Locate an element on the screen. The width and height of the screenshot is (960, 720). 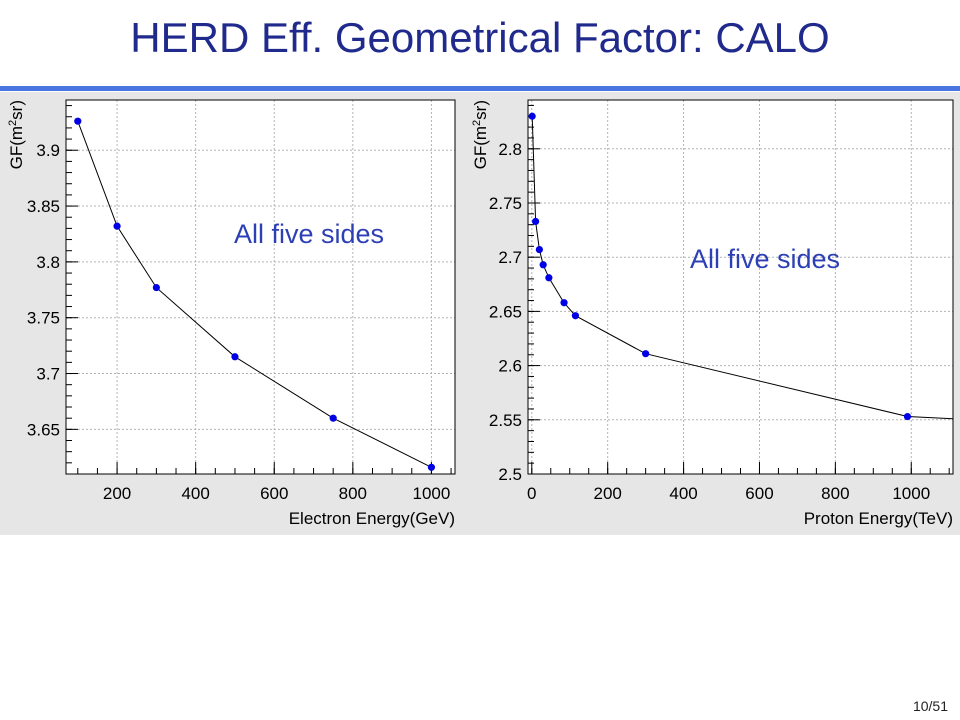
y-tick-label: 3.7 is located at coordinates (48, 374).